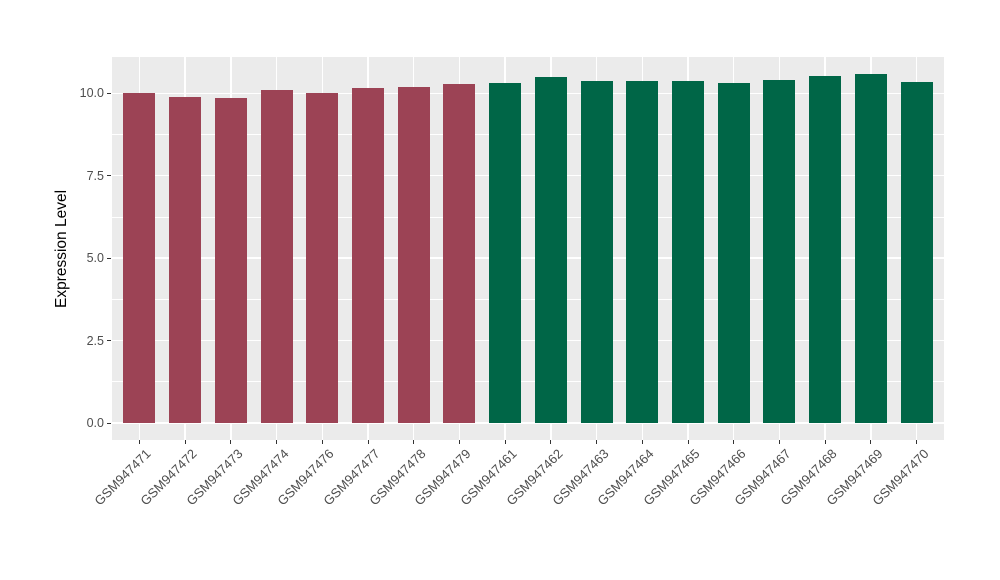 Image resolution: width=1000 pixels, height=580 pixels. I want to click on y-axis-title-text: Expression Level, so click(62, 248).